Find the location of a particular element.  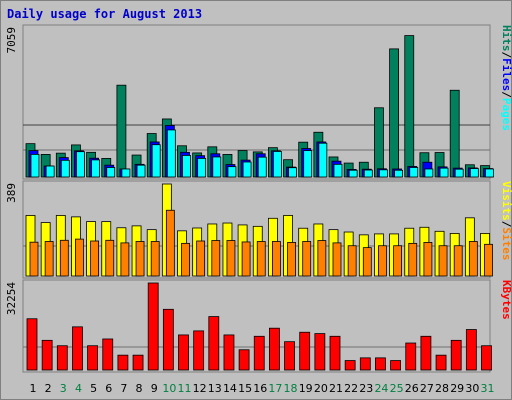

day-label: 7 is located at coordinates (123, 388).